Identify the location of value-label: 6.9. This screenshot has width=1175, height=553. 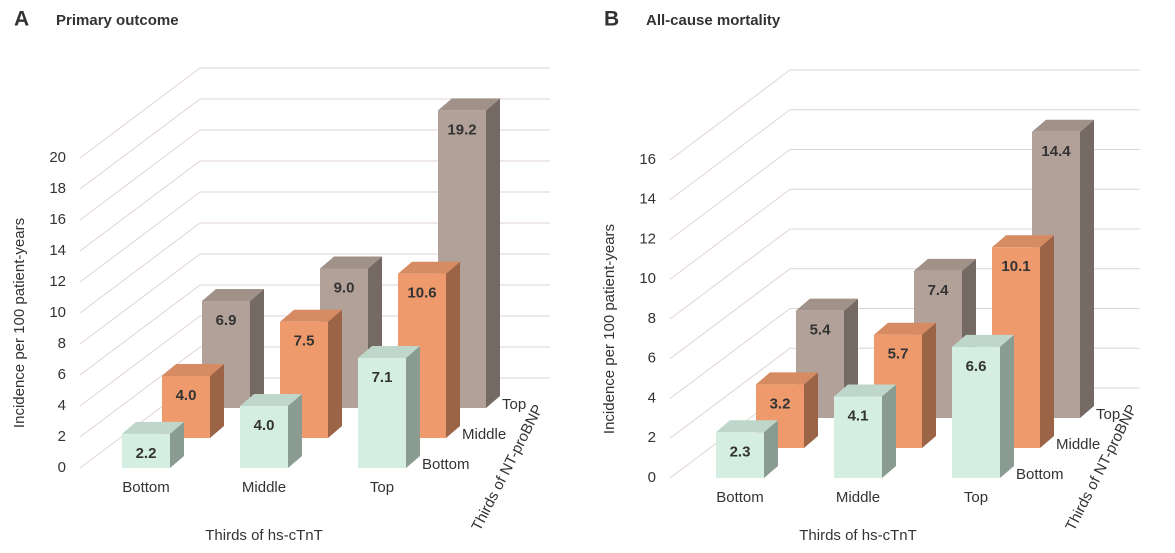
(226, 320).